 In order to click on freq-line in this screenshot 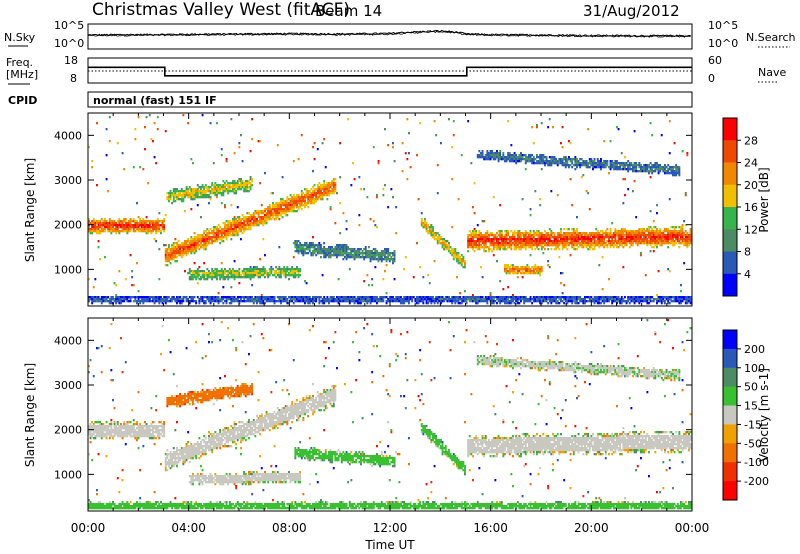, I will do `click(390, 71)`.